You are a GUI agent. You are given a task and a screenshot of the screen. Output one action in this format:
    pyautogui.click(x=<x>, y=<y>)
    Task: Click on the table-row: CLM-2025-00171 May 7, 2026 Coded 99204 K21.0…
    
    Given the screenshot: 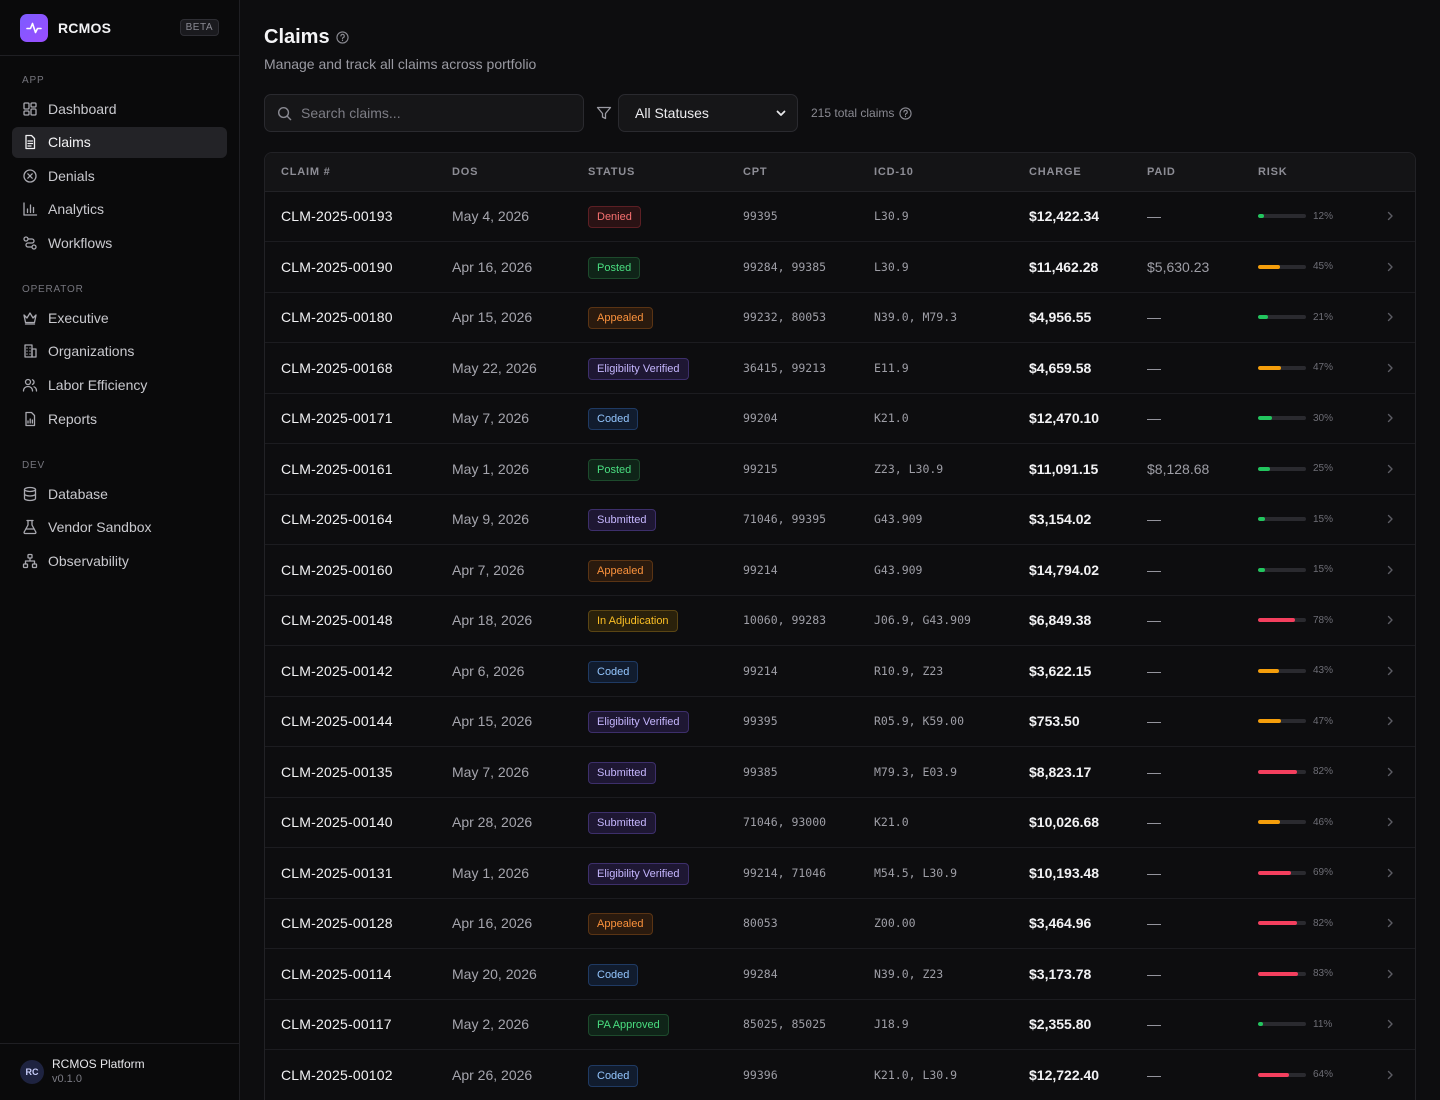 What is the action you would take?
    pyautogui.click(x=840, y=418)
    